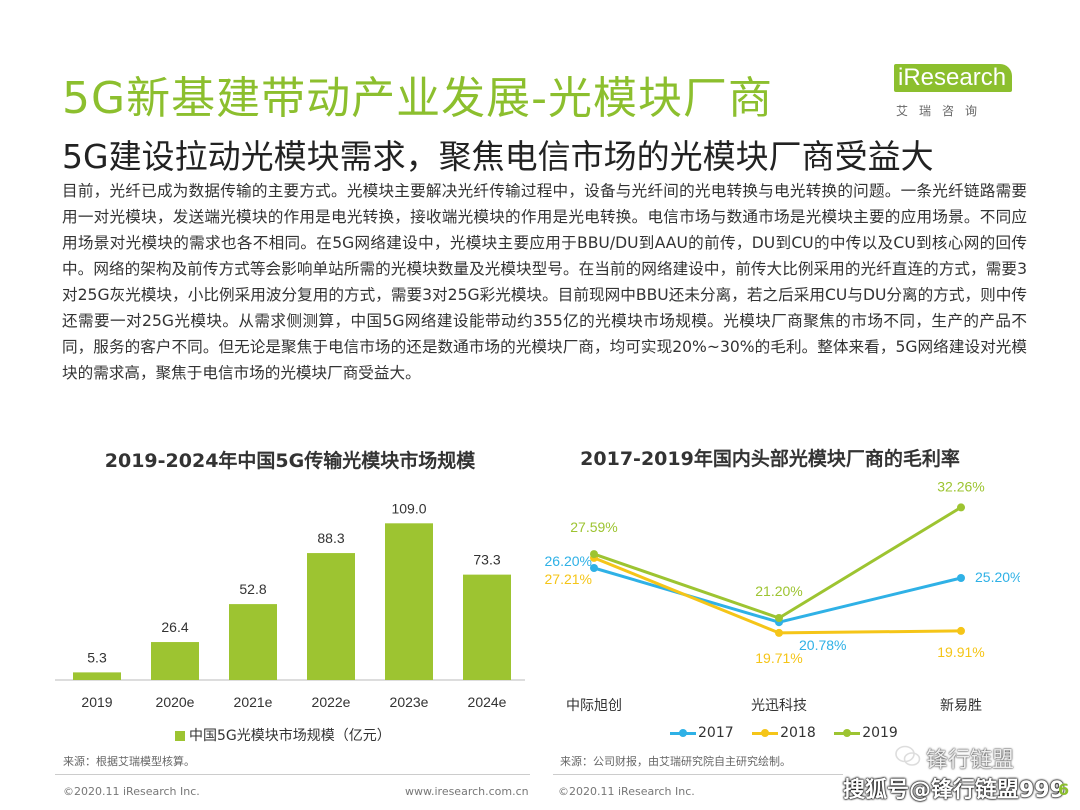 Image resolution: width=1080 pixels, height=810 pixels. What do you see at coordinates (970, 760) in the screenshot?
I see `wechat-account-label: 锋行链盟` at bounding box center [970, 760].